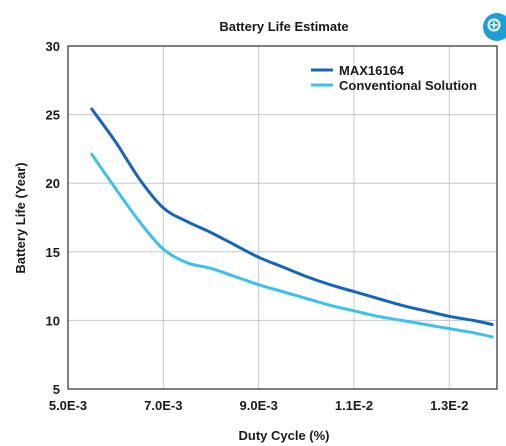 This screenshot has height=446, width=506. Describe the element at coordinates (354, 405) in the screenshot. I see `x-tick-label: 1.1E-2` at that location.